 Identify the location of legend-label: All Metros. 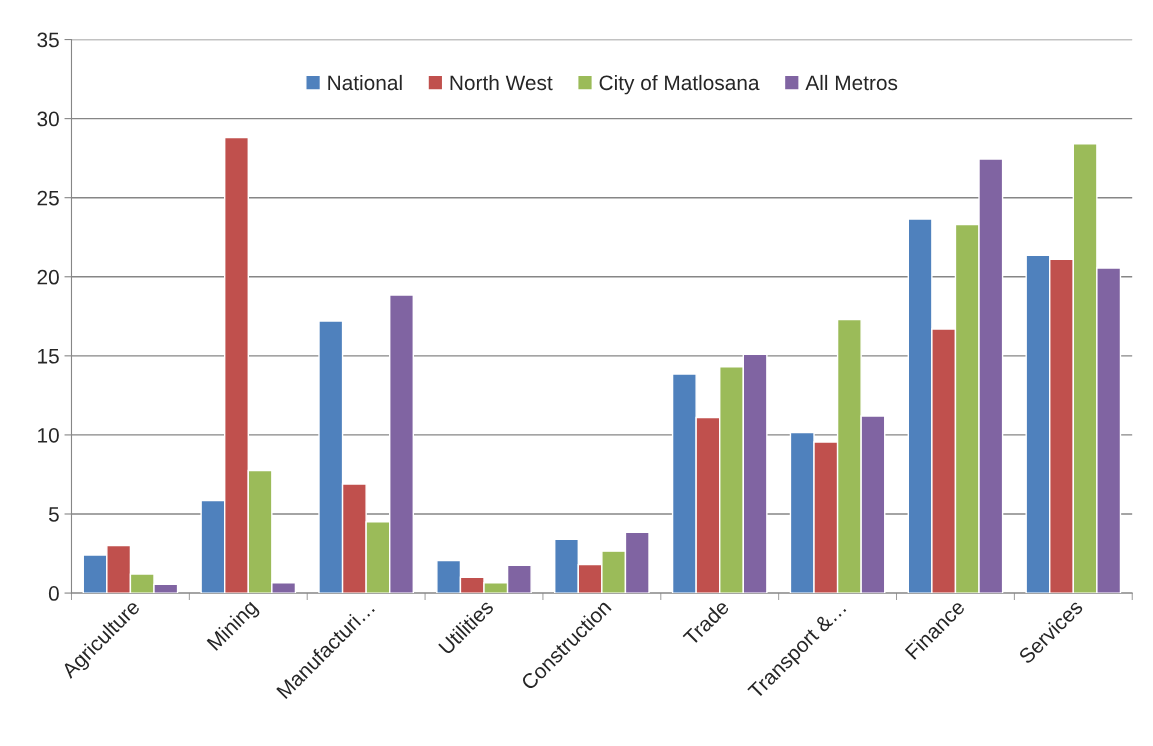
(851, 82).